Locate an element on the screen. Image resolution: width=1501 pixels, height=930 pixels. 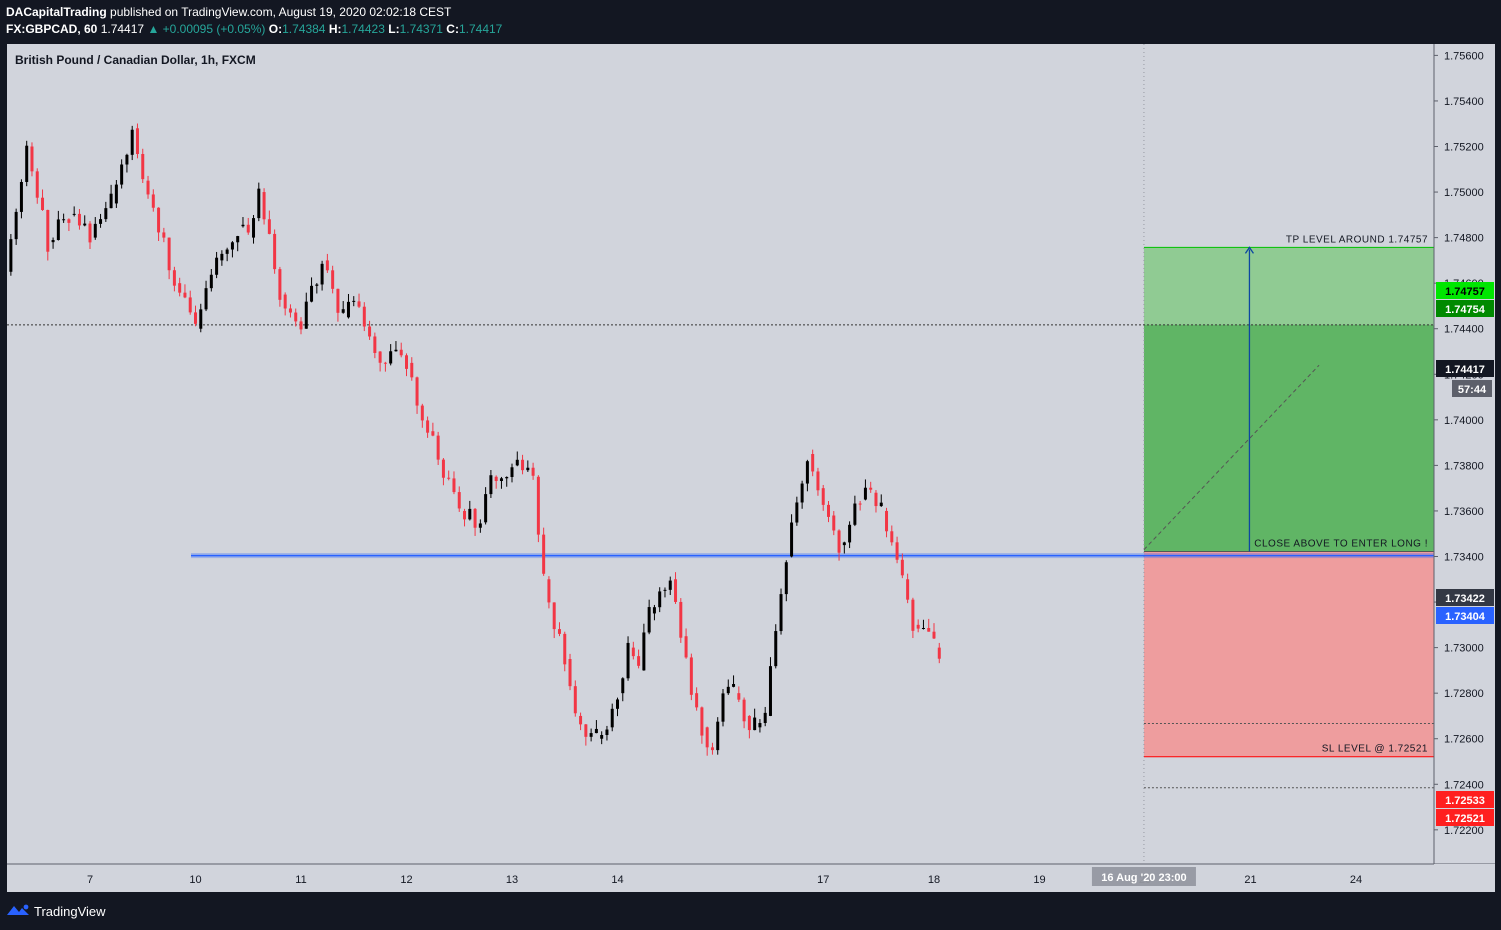
annotation-label: TP LEVEL AROUND 1.74757 is located at coordinates (1357, 239).